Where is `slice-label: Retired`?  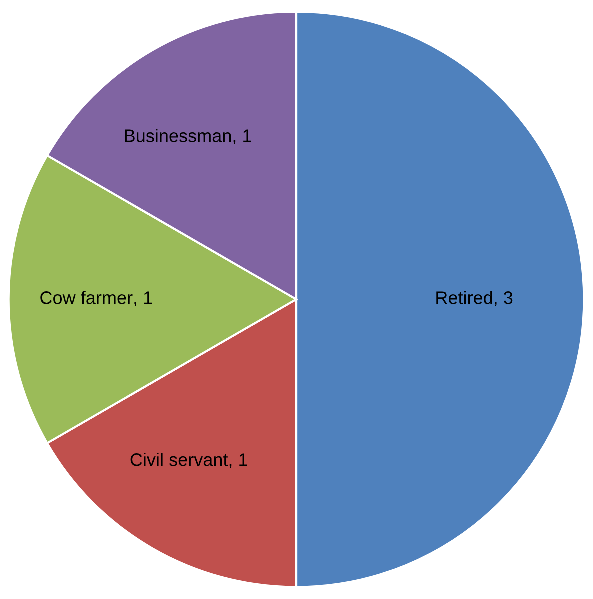 slice-label: Retired is located at coordinates (464, 297).